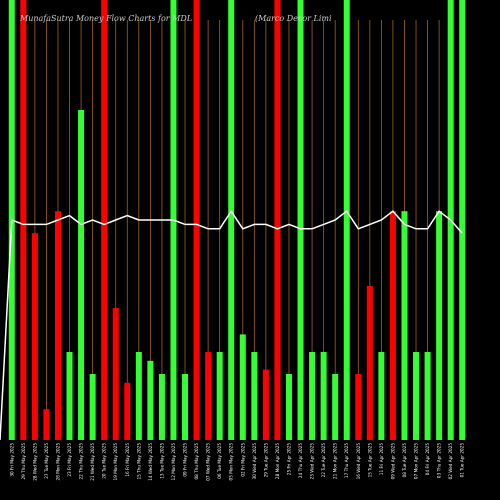 The image size is (500, 500). I want to click on x-tick-label: 05 Mon May 2025, so click(231, 462).